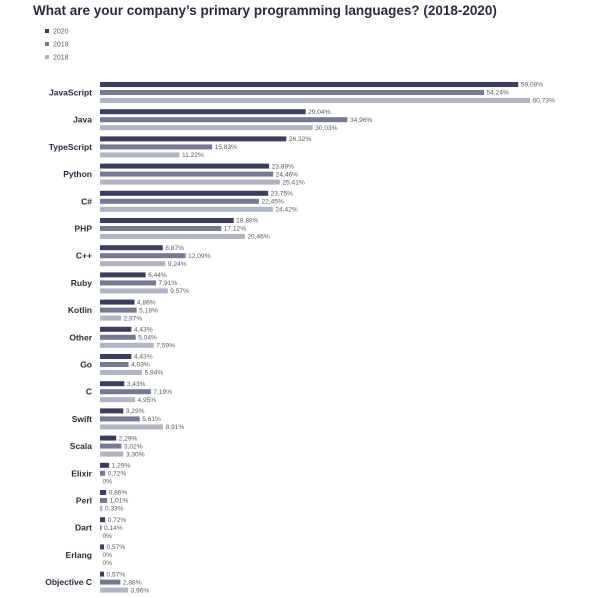 The width and height of the screenshot is (590, 598). Describe the element at coordinates (133, 318) in the screenshot. I see `data-label: 2,97%` at that location.